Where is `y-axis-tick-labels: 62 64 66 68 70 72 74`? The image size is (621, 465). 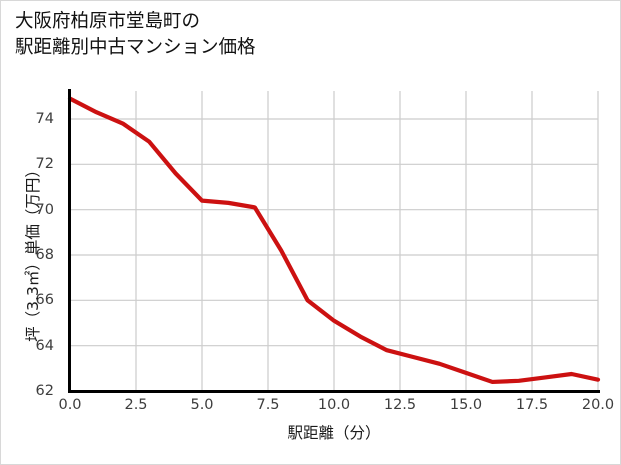 y-axis-tick-labels: 62 64 66 68 70 72 74 is located at coordinates (32, 232).